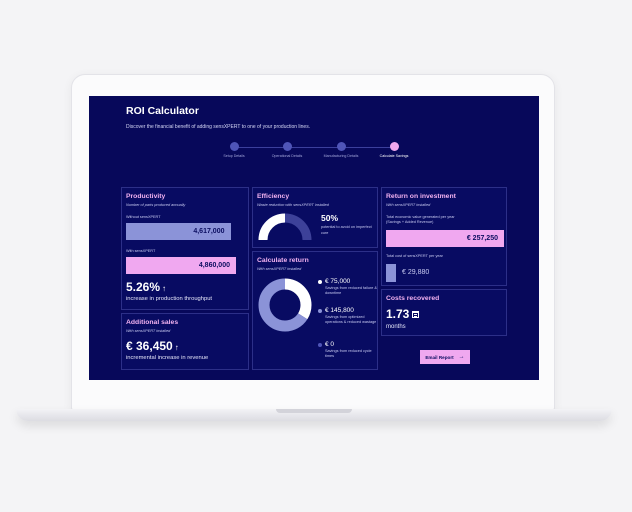 The width and height of the screenshot is (632, 512). Describe the element at coordinates (330, 218) in the screenshot. I see `efficiency-percent: 50%` at that location.